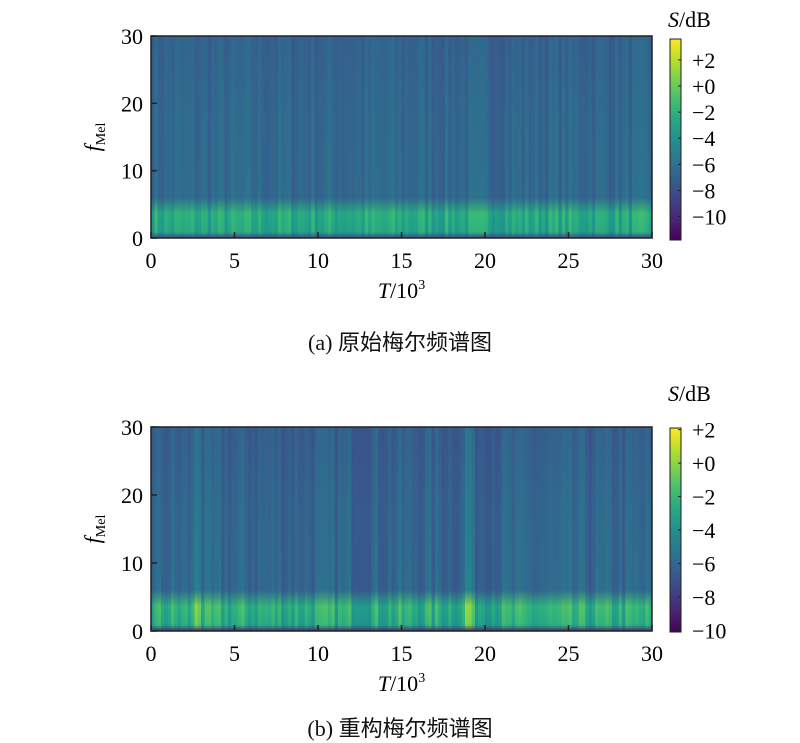 The height and width of the screenshot is (743, 800). What do you see at coordinates (132, 427) in the screenshot?
I see `y-tick-label: 30` at bounding box center [132, 427].